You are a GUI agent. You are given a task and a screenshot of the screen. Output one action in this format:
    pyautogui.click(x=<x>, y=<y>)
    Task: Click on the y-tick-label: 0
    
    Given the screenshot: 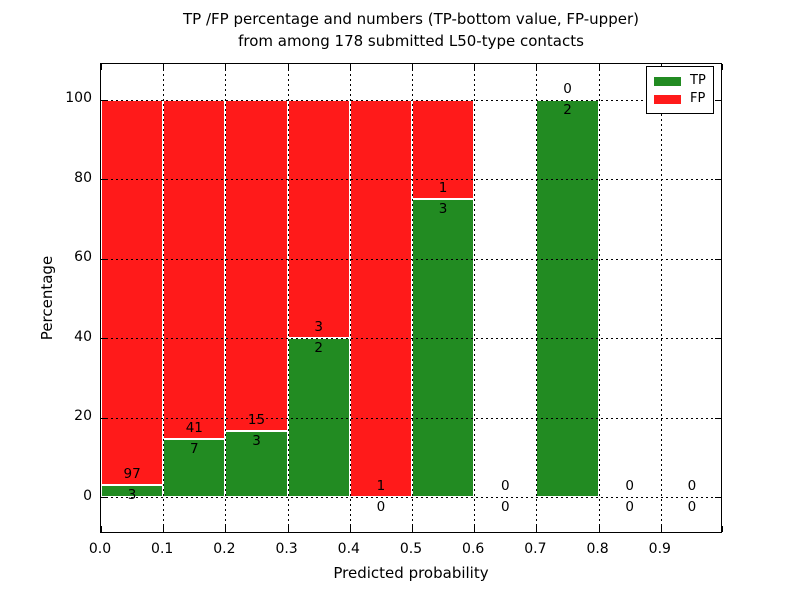 What is the action you would take?
    pyautogui.click(x=87, y=495)
    